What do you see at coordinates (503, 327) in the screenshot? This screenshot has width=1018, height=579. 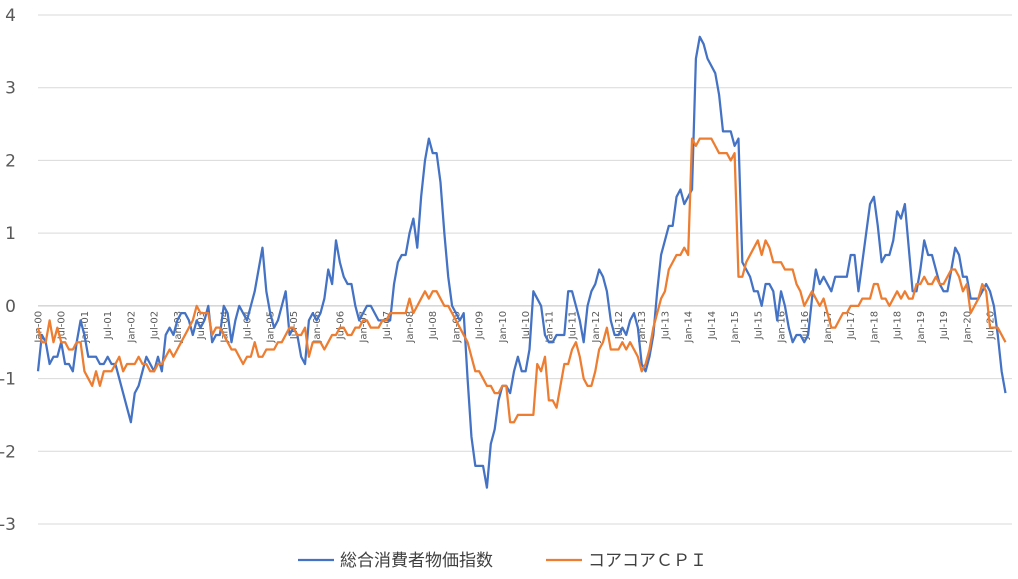 I see `x-tick-label: Jan-10` at bounding box center [503, 327].